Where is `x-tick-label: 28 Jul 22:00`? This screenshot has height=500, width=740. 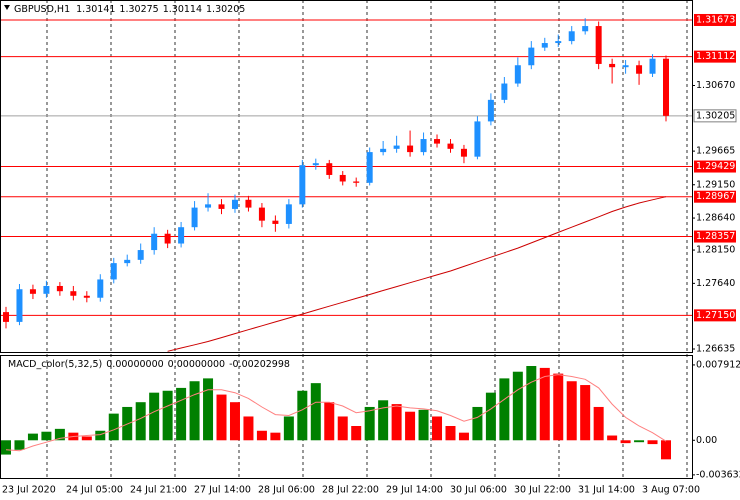 x-tick-label: 28 Jul 22:00 is located at coordinates (350, 490).